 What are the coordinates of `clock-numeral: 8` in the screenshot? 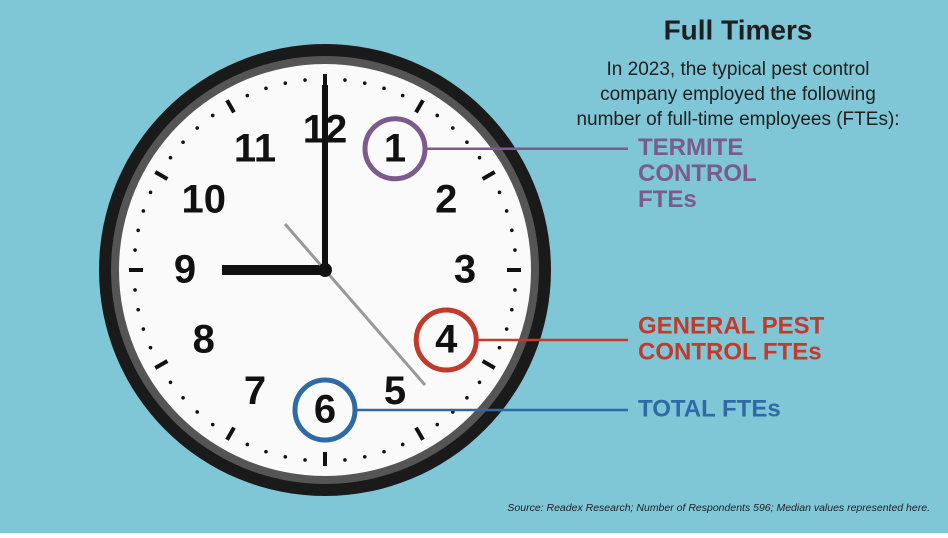 It's located at (204, 340).